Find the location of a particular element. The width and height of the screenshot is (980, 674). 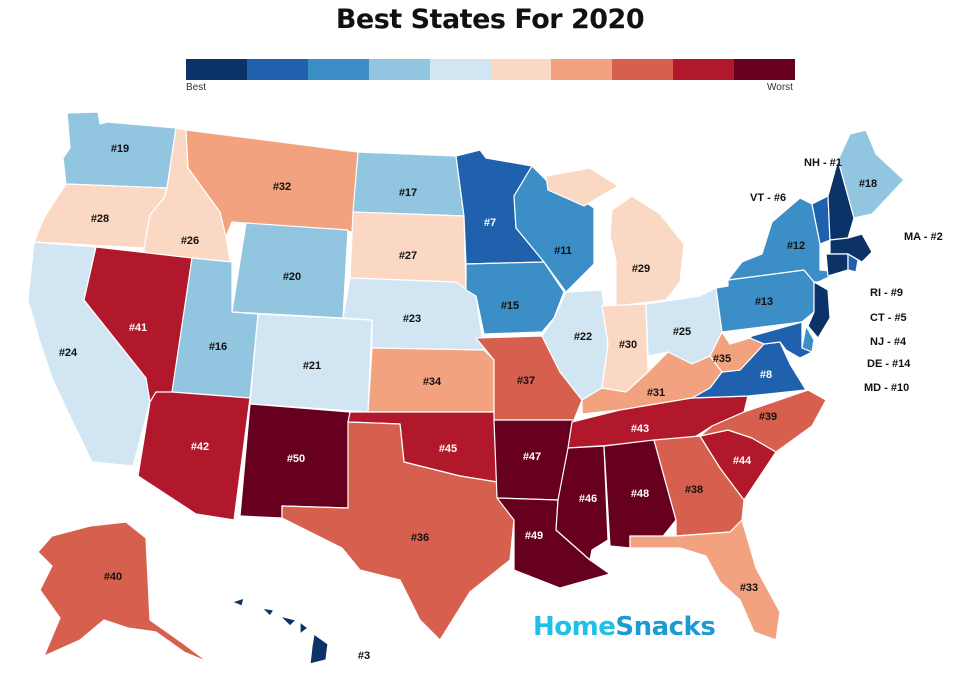

homesnacks-logo: HomeSnacks is located at coordinates (624, 627).